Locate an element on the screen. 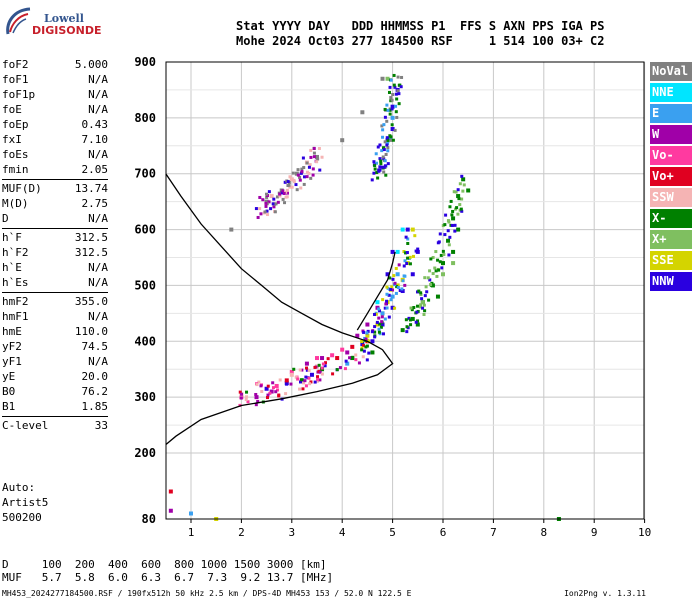  param-separator is located at coordinates (55, 179).